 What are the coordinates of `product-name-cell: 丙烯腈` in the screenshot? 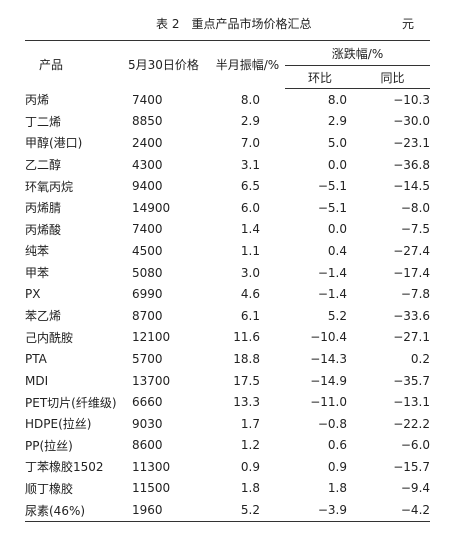 It's located at (43, 208).